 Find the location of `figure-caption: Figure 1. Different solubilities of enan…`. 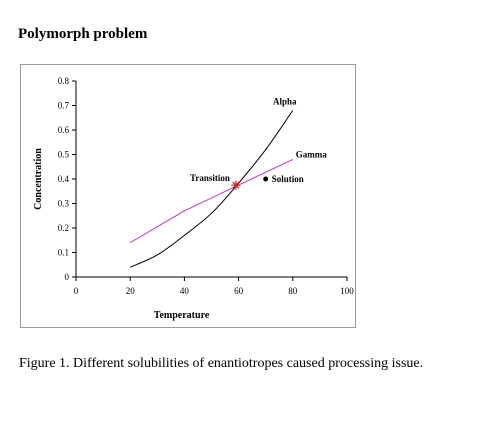

figure-caption: Figure 1. Different solubilities of enan… is located at coordinates (221, 363).